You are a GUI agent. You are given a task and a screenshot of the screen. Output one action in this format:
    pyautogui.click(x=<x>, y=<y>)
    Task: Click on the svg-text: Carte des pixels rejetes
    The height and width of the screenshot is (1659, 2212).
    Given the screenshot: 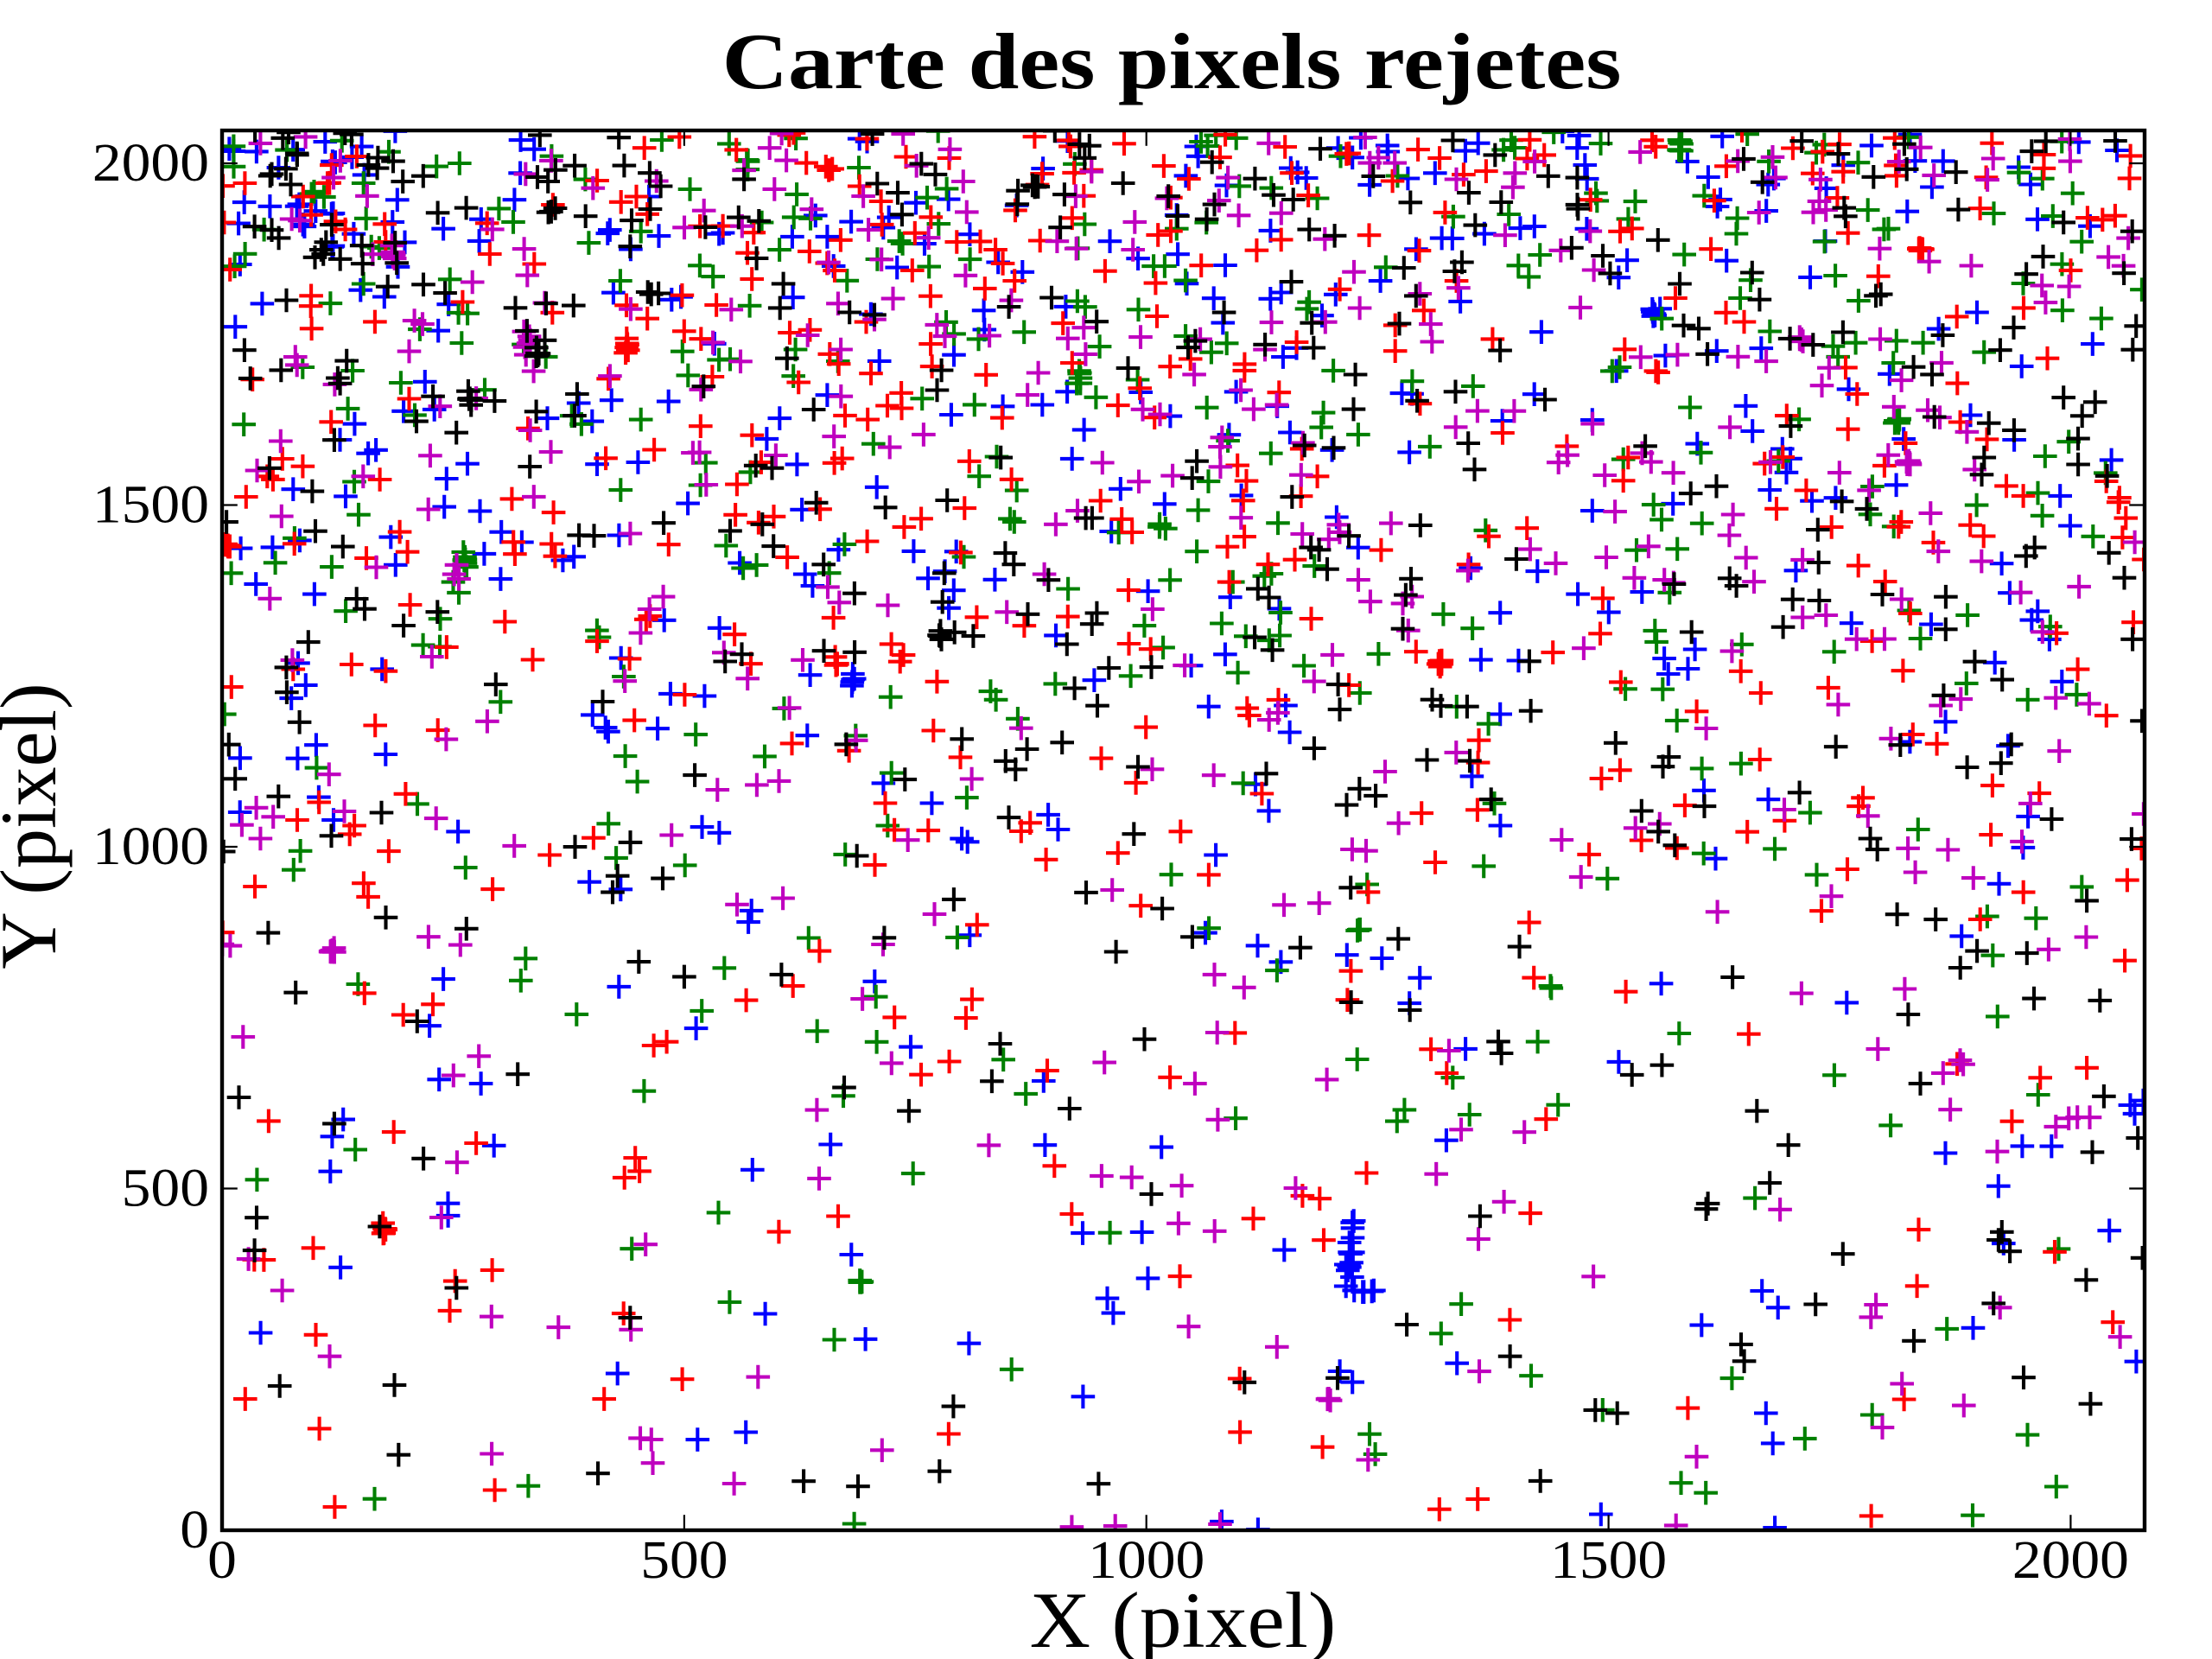 What is the action you would take?
    pyautogui.click(x=1172, y=62)
    